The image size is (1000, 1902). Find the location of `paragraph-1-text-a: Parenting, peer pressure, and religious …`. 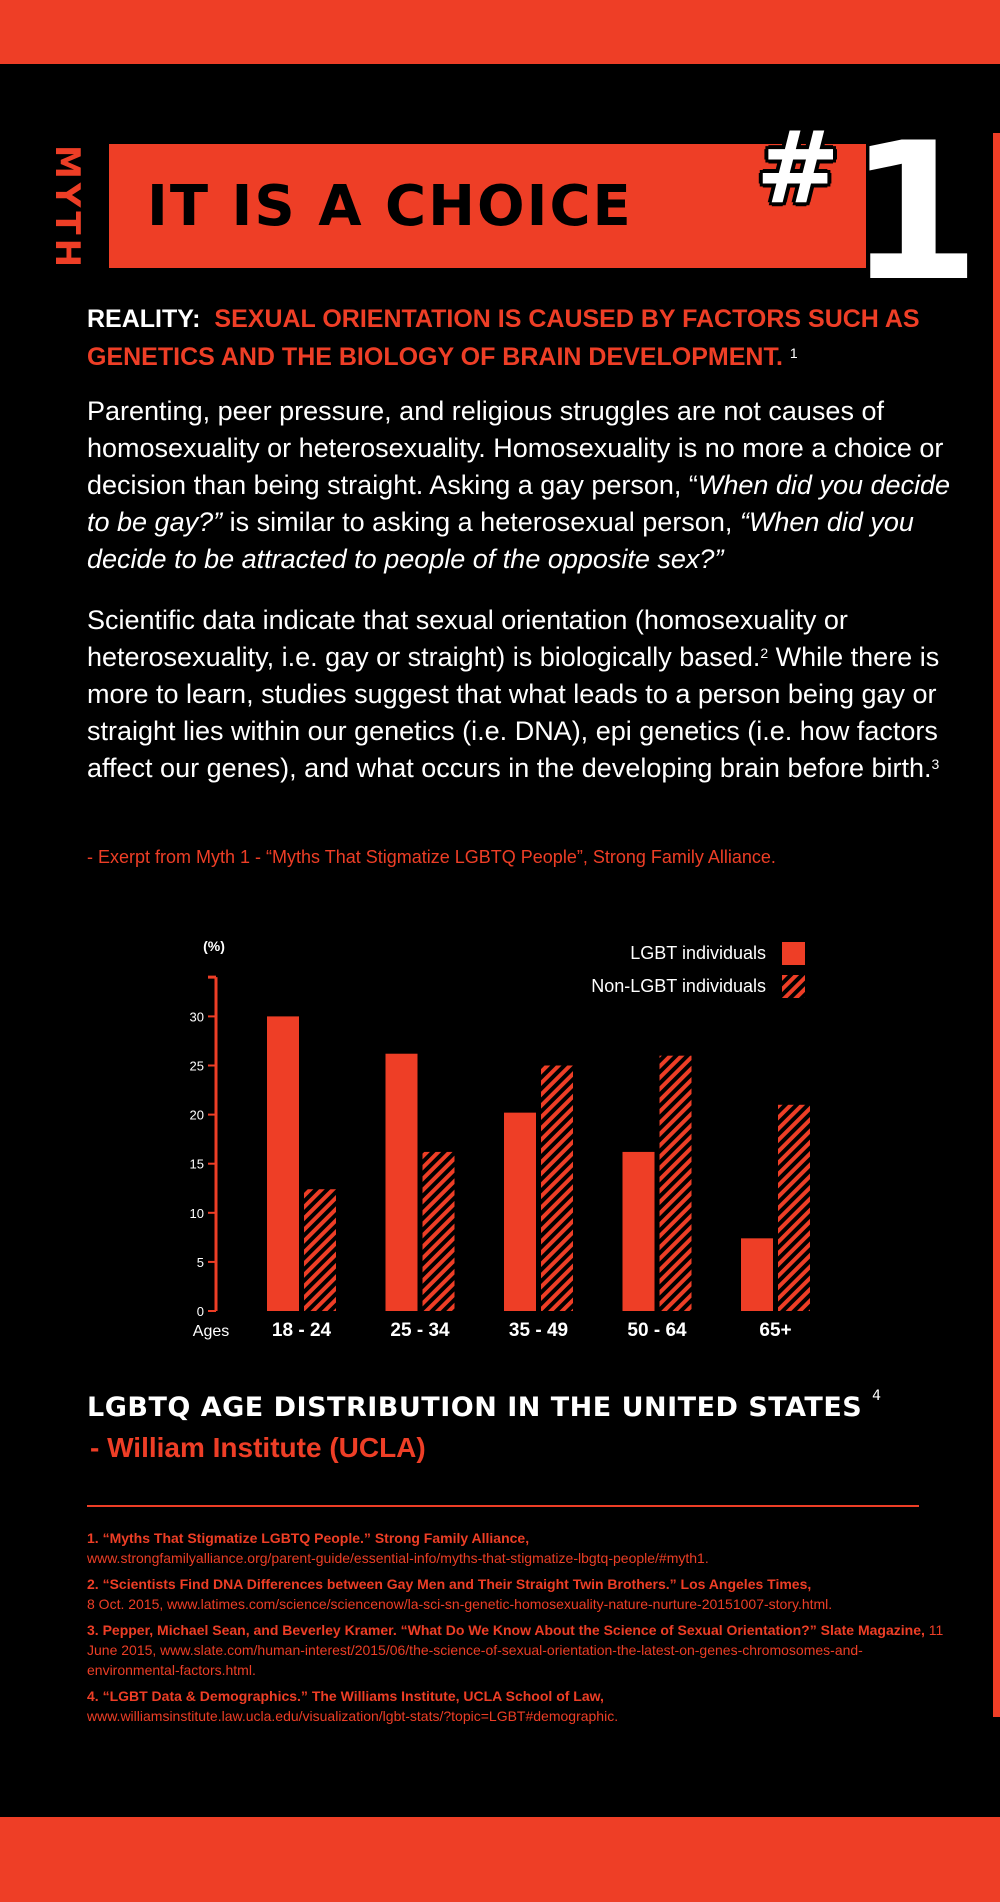

paragraph-1-text-a: Parenting, peer pressure, and religious … is located at coordinates (515, 448).